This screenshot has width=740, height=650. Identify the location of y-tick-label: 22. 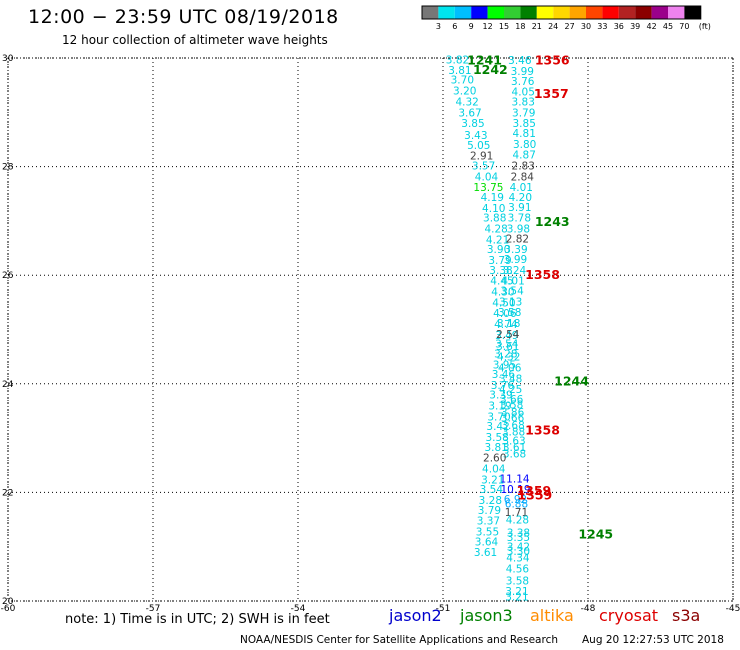
(7, 493).